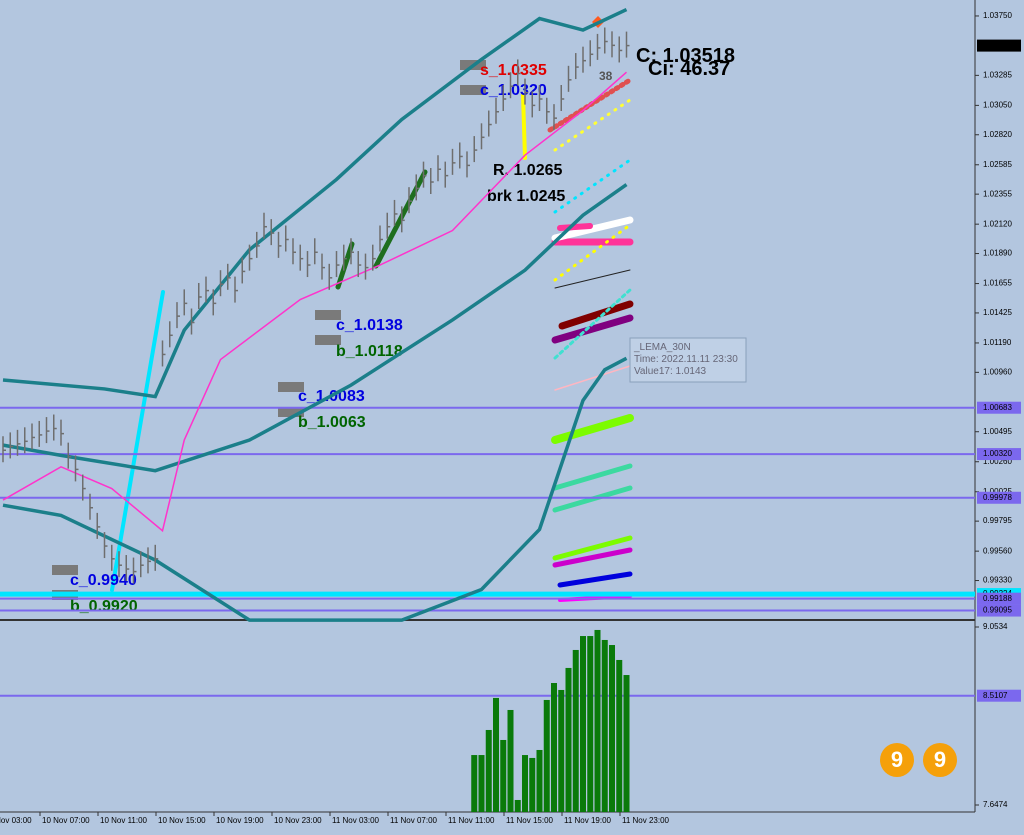  I want to click on annotation: c_0.9940, so click(103, 580).